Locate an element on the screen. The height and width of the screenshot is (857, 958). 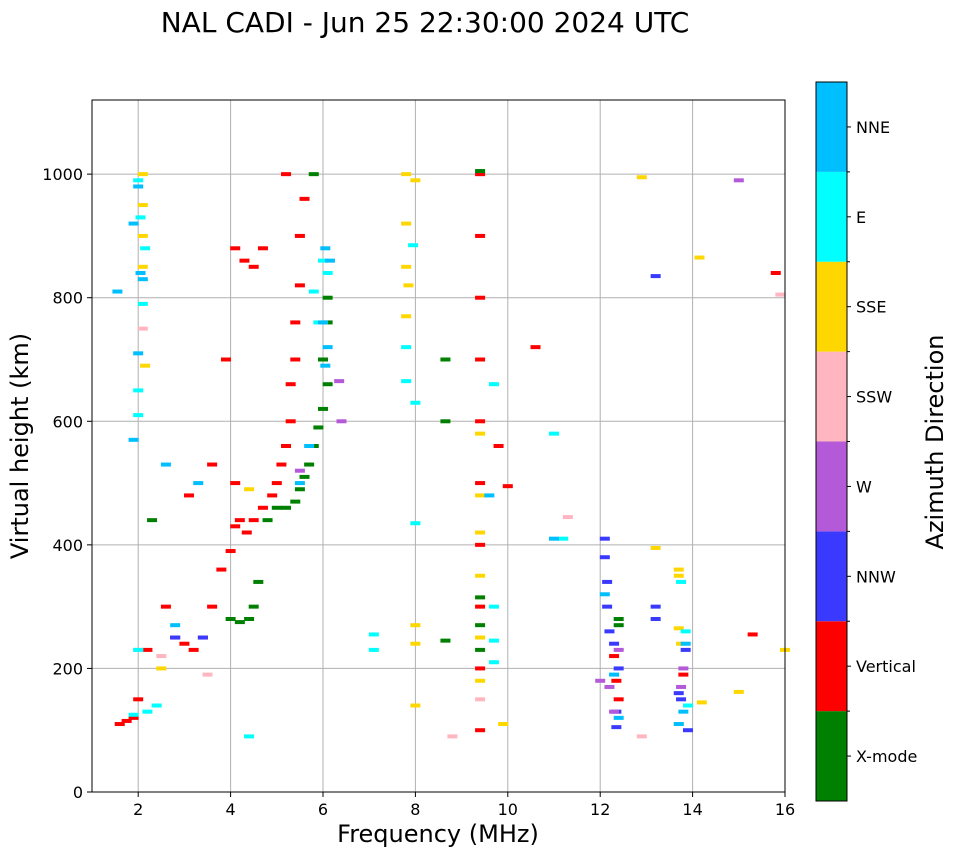
colorbar-category-label: NNE is located at coordinates (873, 127).